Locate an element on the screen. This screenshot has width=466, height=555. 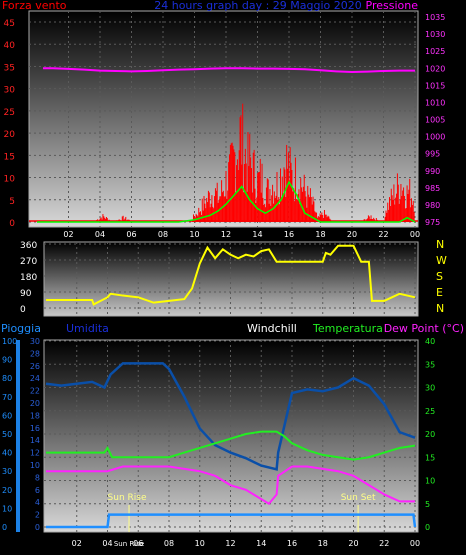
rain-tick-label: 20 is located at coordinates (35, 403).